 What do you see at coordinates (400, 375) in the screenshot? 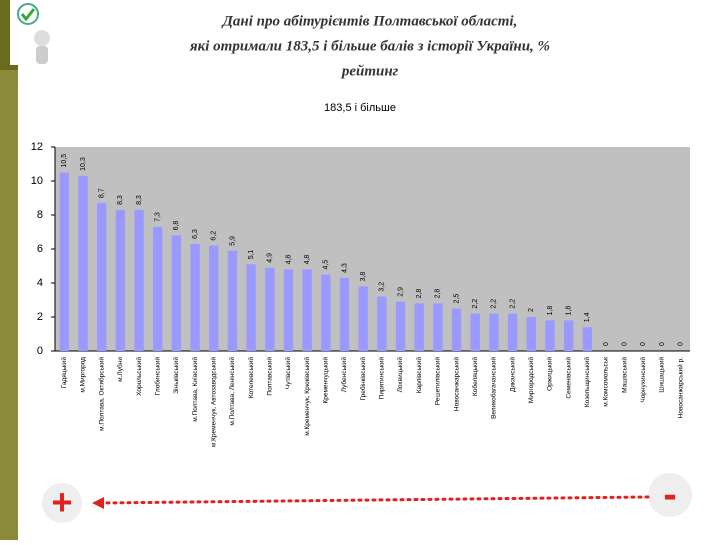
I see `x-tick-label: Лохвицький` at bounding box center [400, 375].